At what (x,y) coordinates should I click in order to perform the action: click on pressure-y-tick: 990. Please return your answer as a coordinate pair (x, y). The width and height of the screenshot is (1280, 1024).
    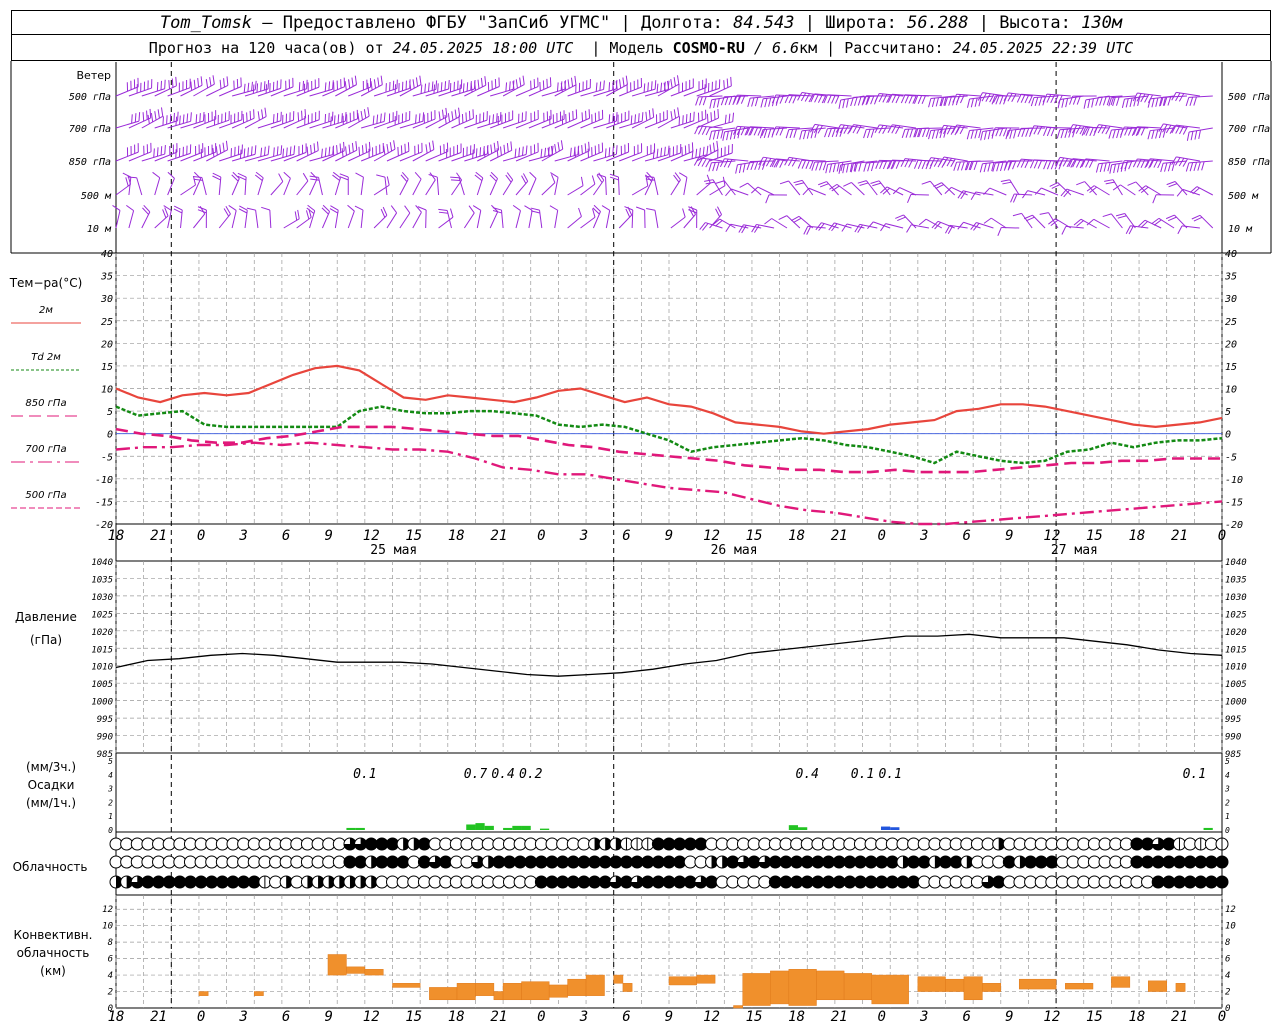
    Looking at the image, I should click on (105, 738).